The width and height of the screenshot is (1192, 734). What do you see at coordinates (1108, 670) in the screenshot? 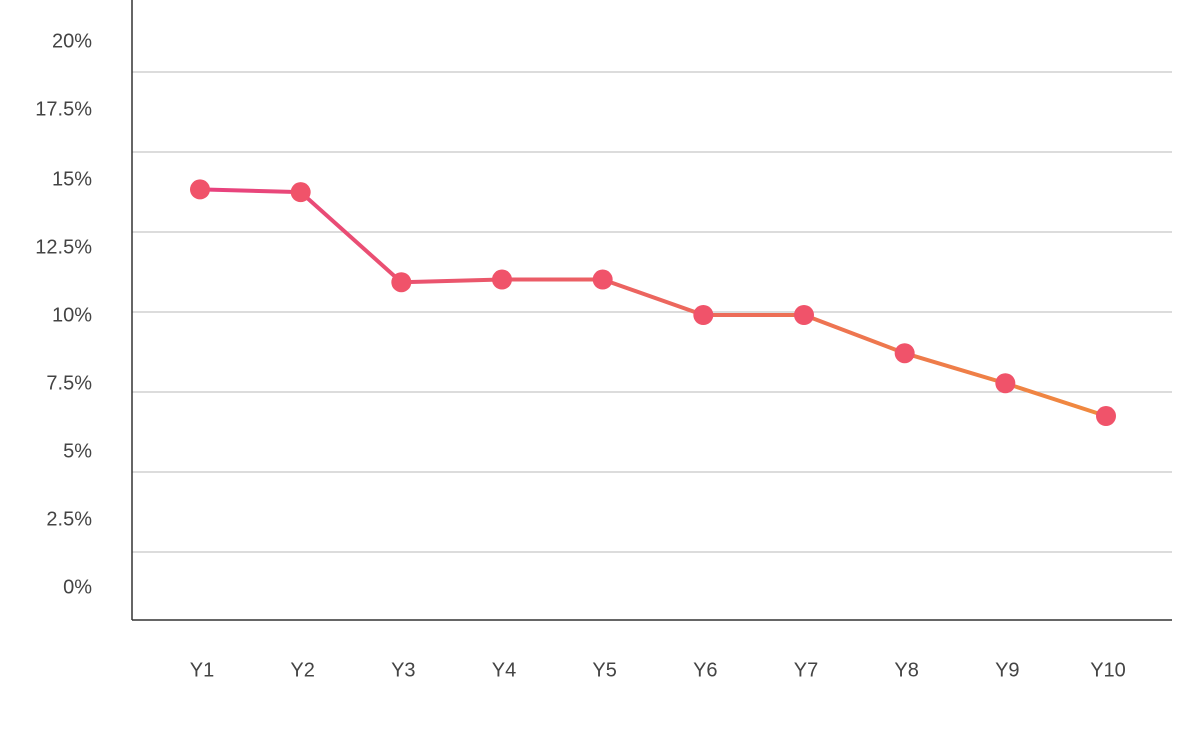
I see `x-tick-label: Y10` at bounding box center [1108, 670].